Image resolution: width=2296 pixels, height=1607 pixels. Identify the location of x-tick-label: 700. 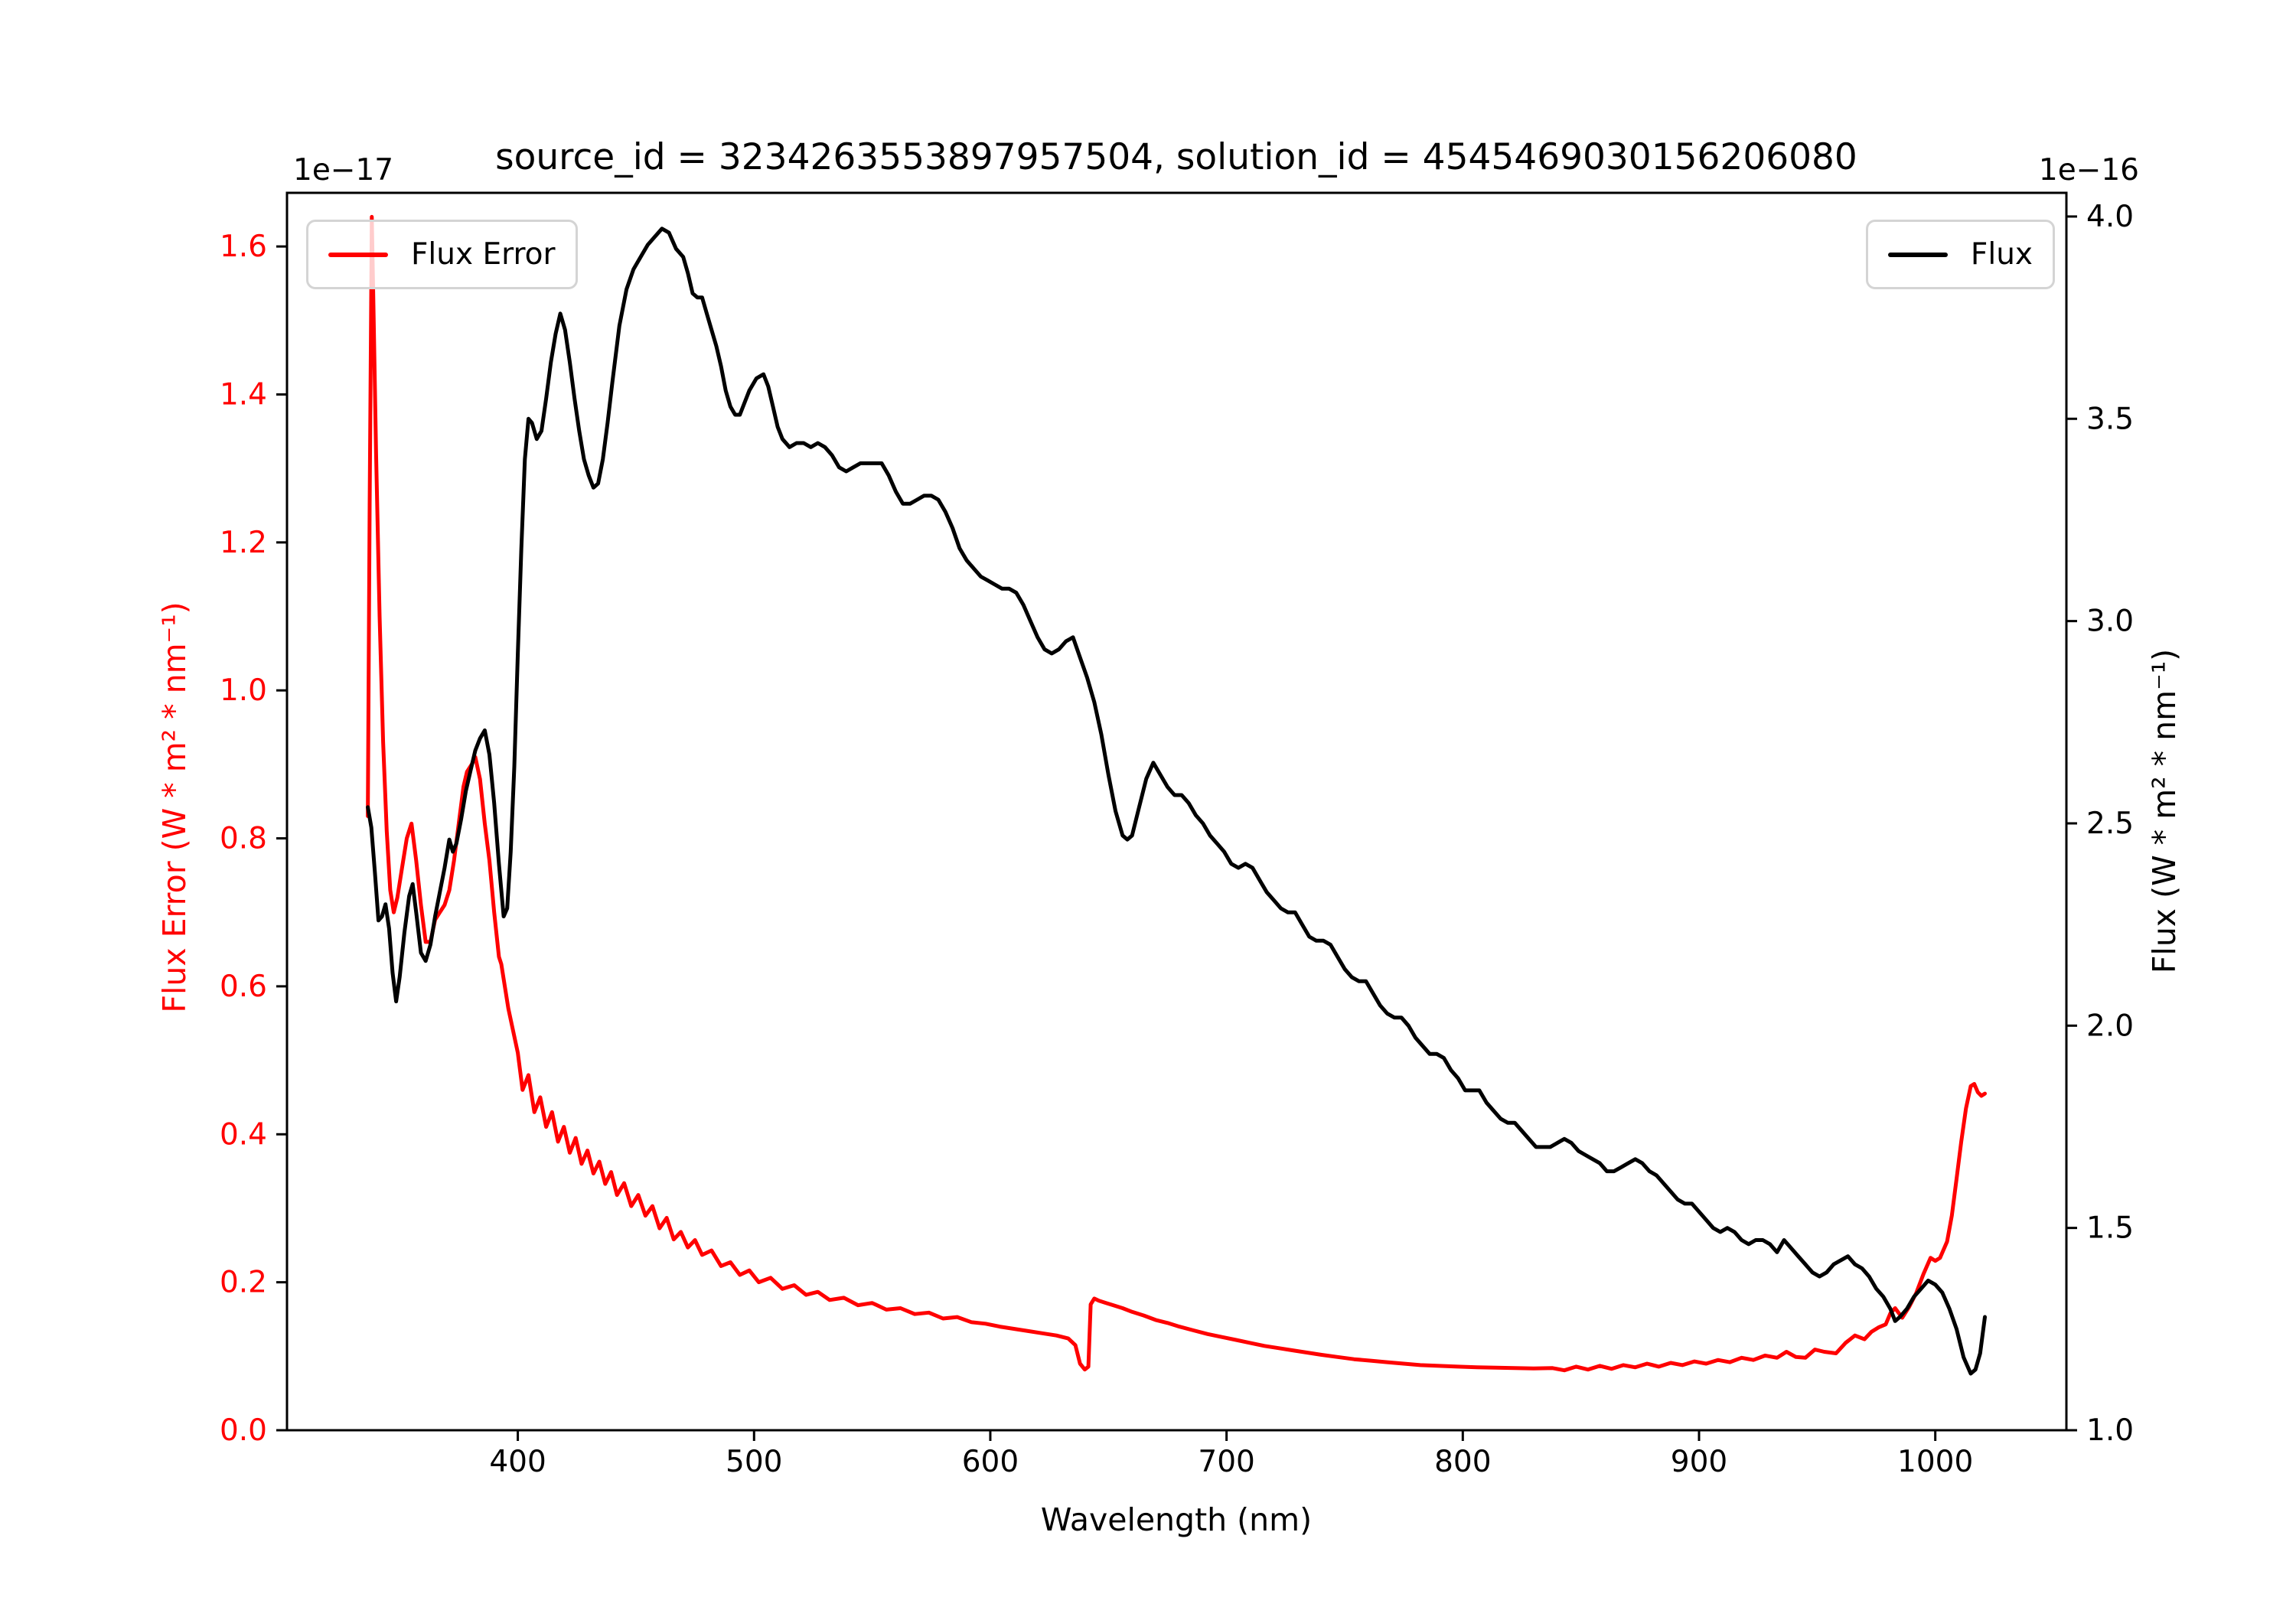
(1226, 1462).